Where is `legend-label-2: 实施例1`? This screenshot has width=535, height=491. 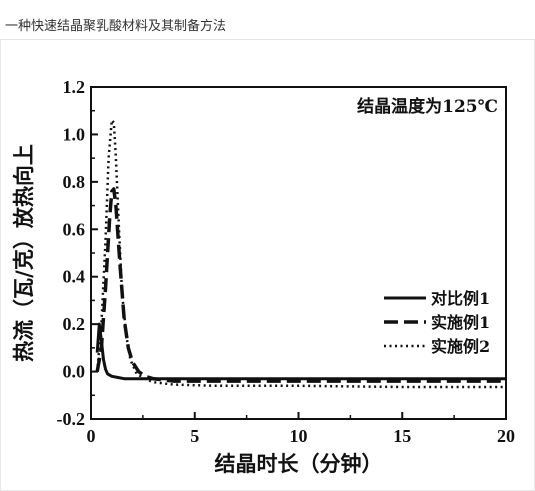 legend-label-2: 实施例1 is located at coordinates (460, 322).